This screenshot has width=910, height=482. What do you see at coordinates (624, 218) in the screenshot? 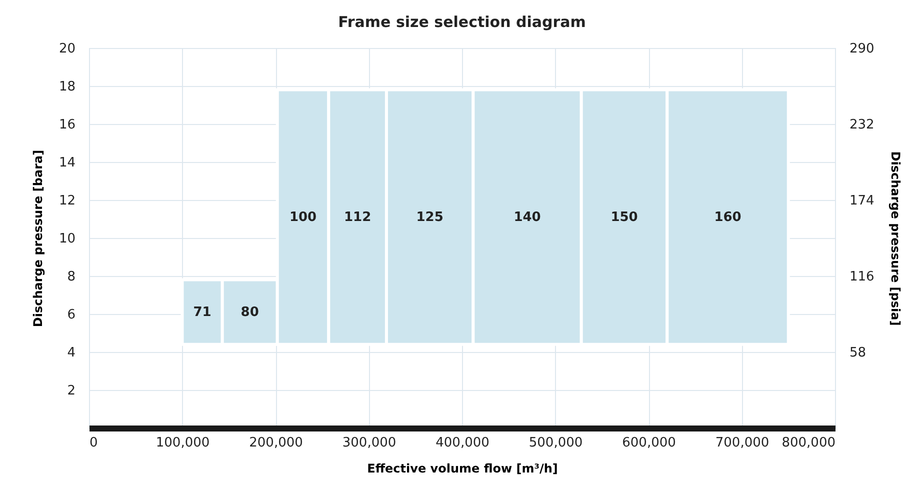
I see `annotation: 150` at bounding box center [624, 218].